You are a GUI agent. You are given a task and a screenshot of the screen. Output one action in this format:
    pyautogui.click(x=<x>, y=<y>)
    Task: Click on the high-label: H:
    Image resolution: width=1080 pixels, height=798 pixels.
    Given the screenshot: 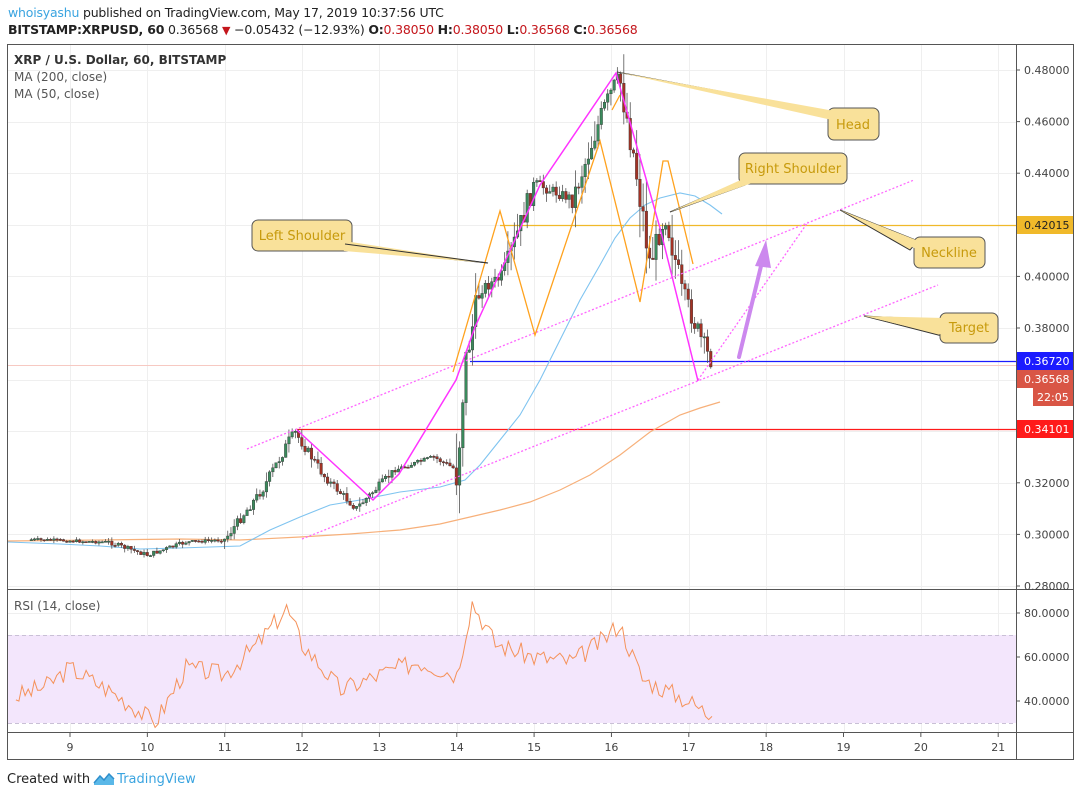 What is the action you would take?
    pyautogui.click(x=445, y=29)
    